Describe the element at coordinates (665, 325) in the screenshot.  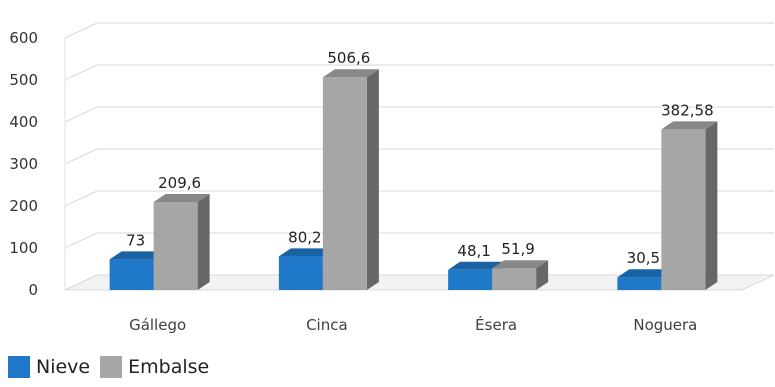
I see `x-category-label: Noguera` at that location.